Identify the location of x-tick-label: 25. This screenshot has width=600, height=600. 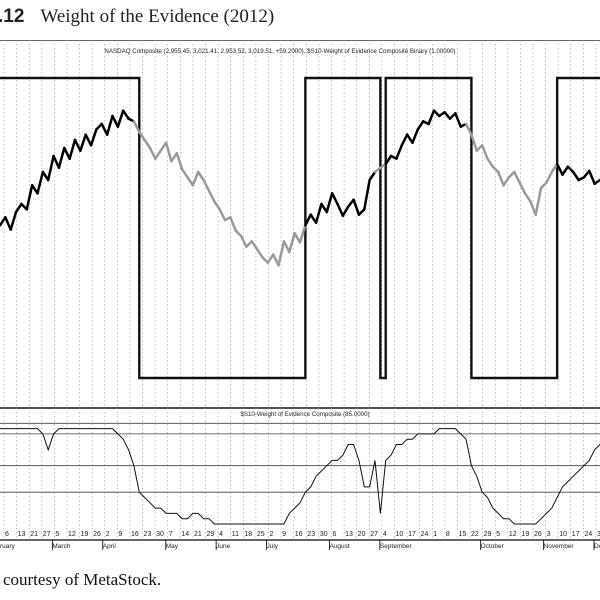
(261, 534).